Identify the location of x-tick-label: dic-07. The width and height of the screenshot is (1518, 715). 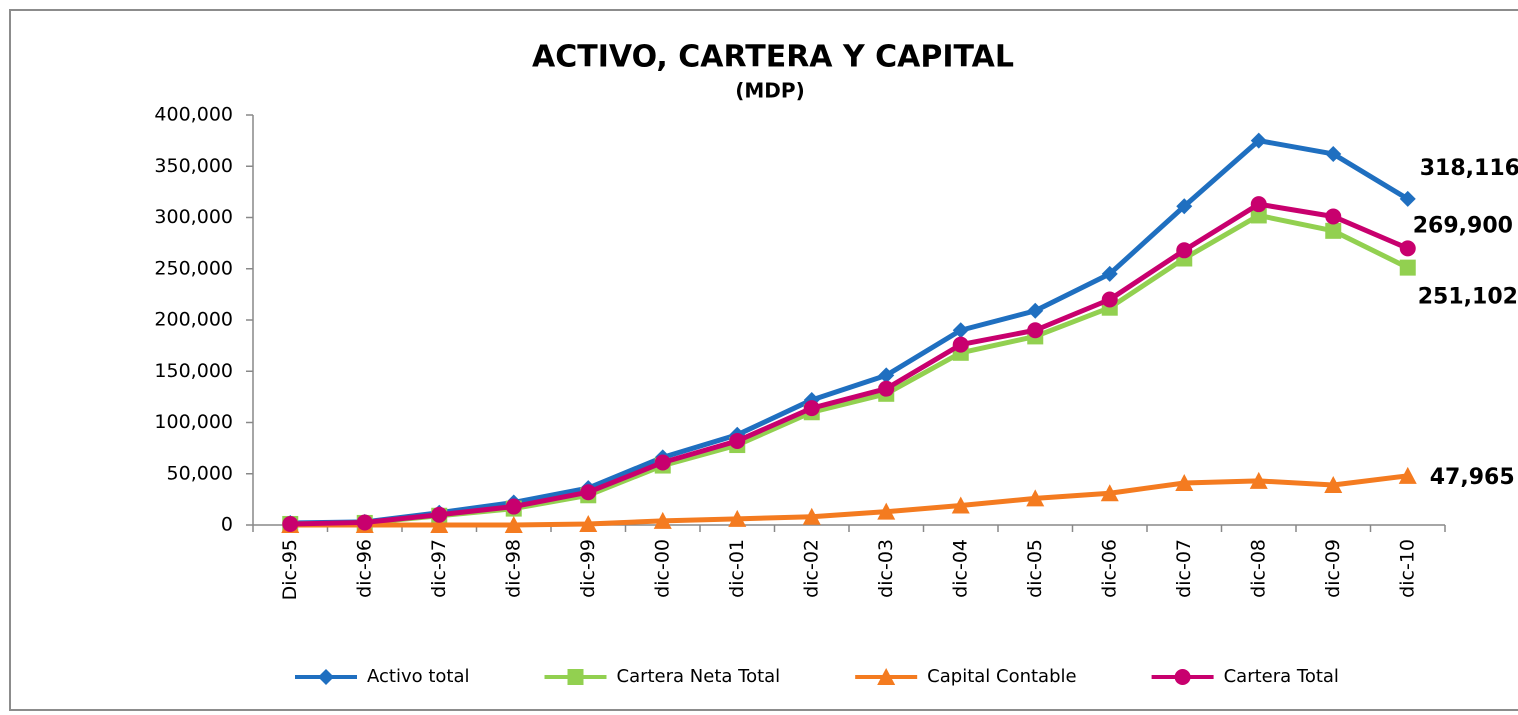
(1184, 568).